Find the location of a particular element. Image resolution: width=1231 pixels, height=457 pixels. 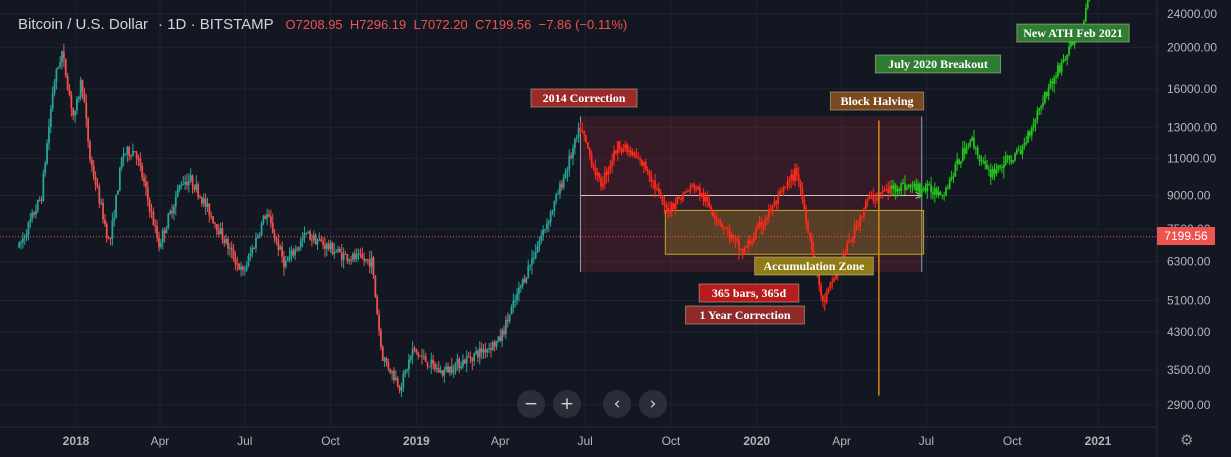

close-value: C7199.56 is located at coordinates (503, 24).